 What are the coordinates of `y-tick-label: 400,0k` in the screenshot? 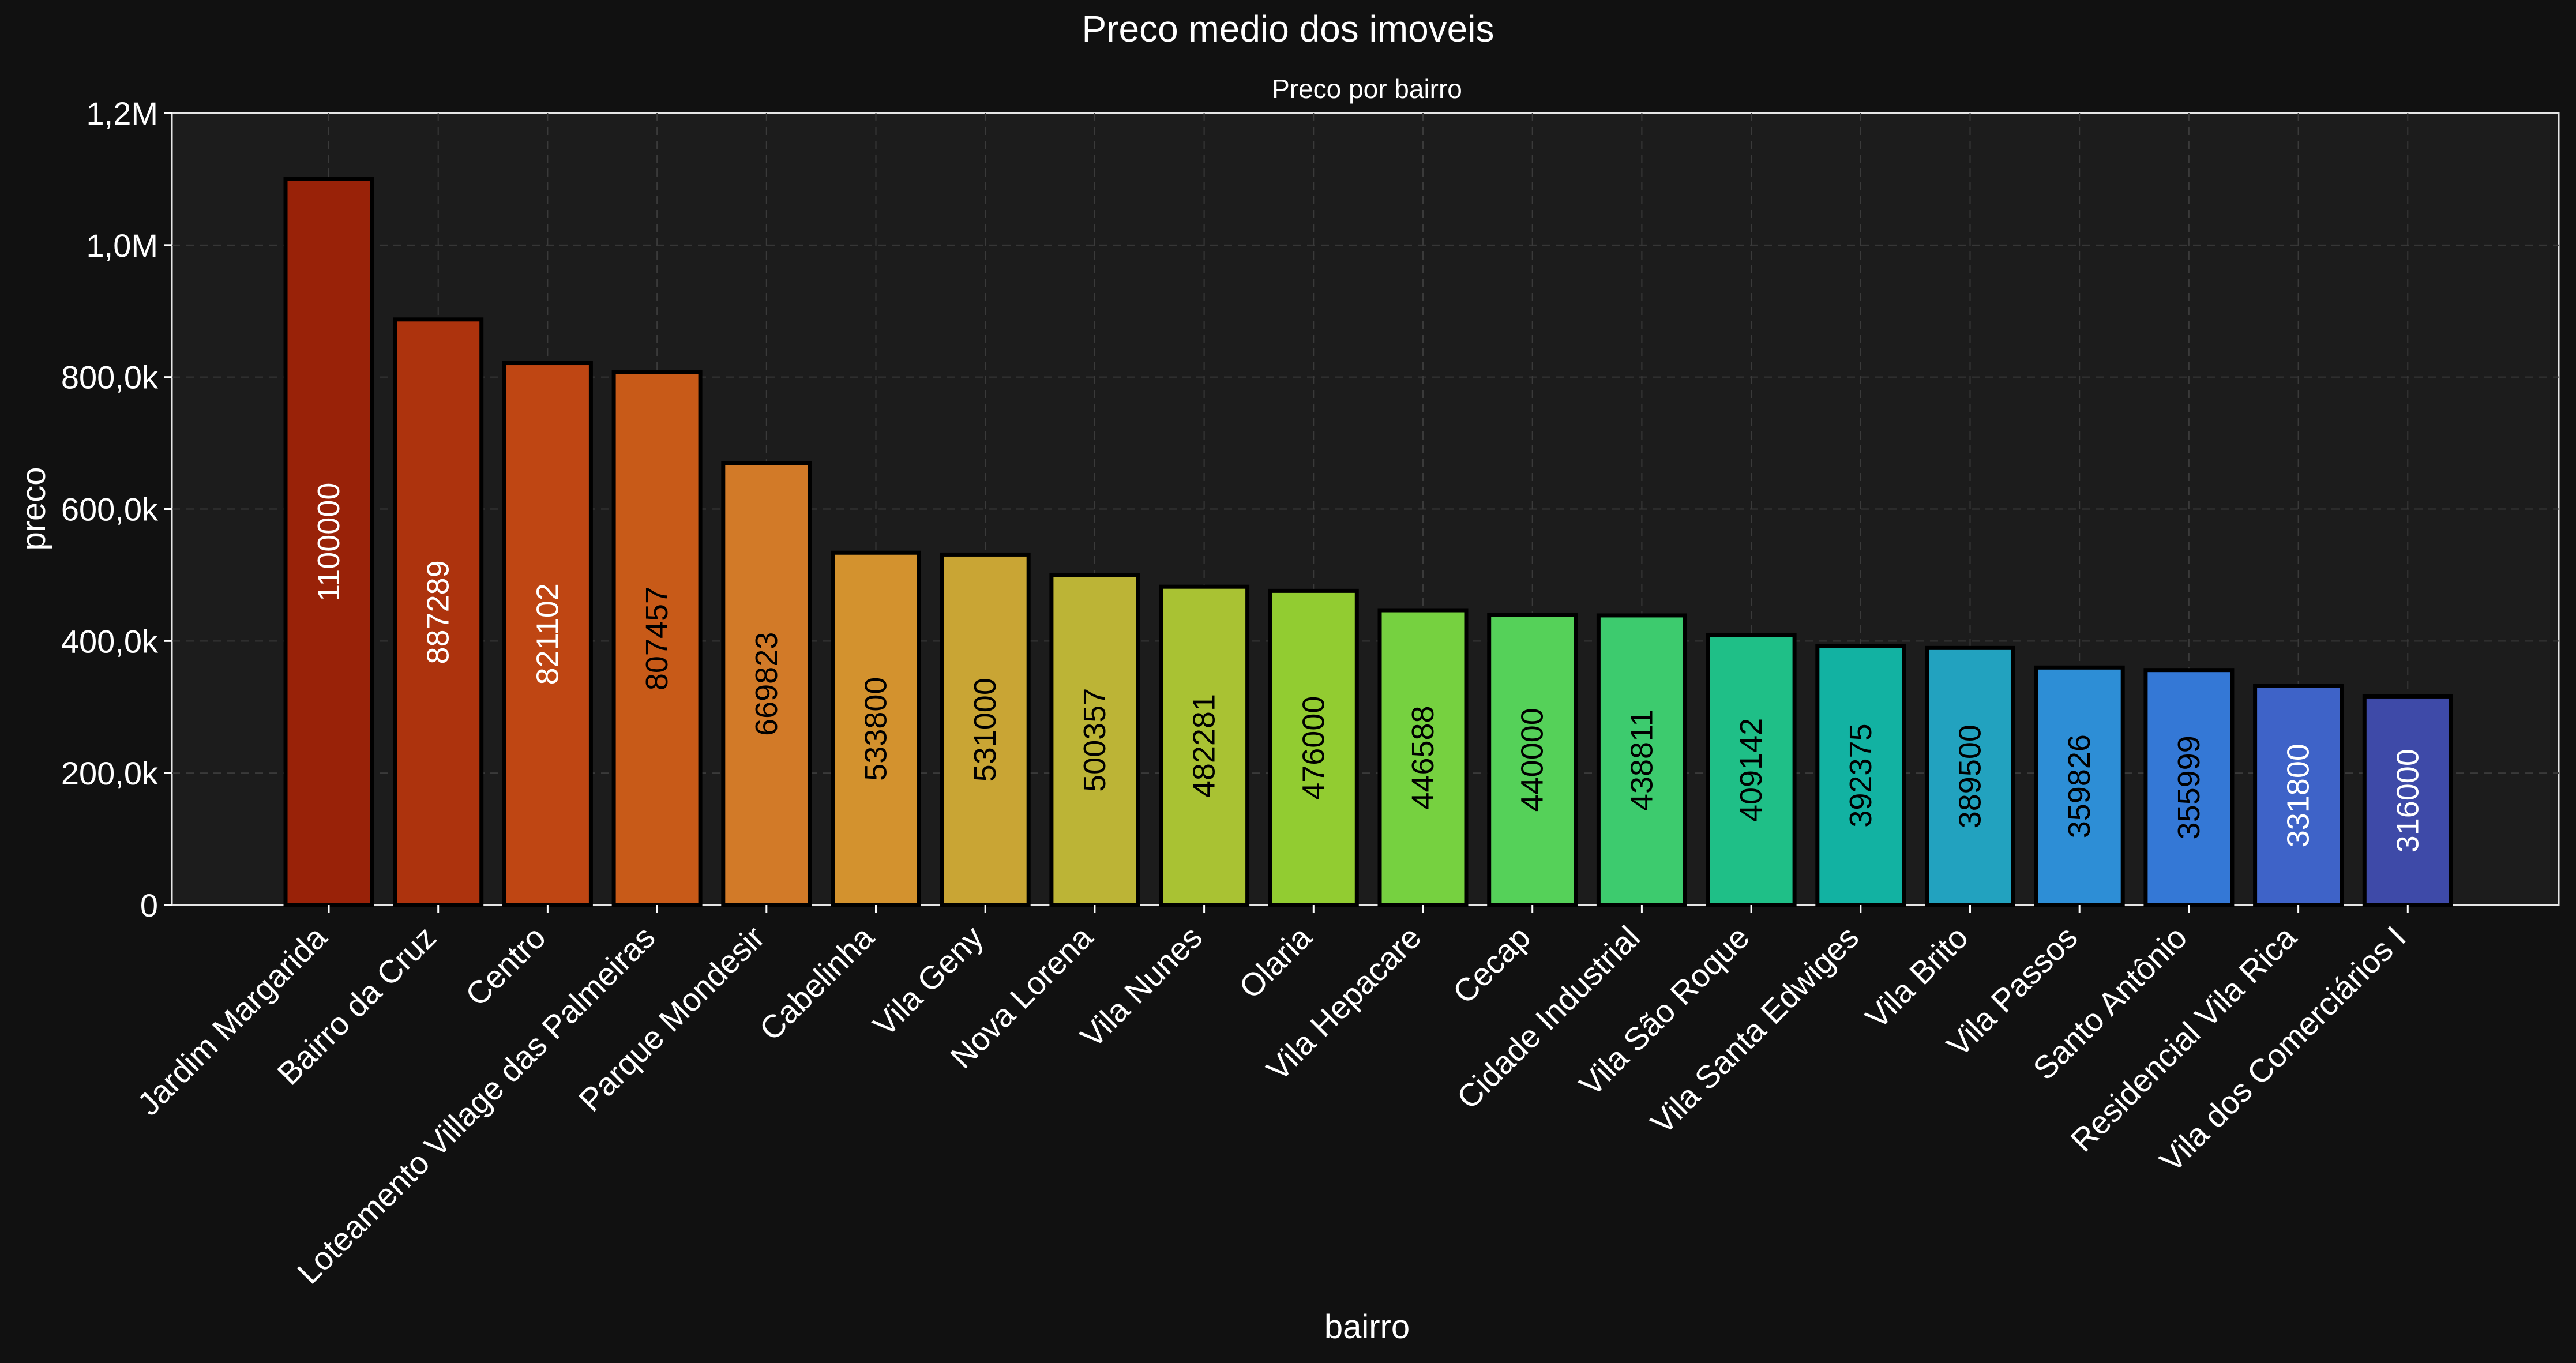 It's located at (110, 641).